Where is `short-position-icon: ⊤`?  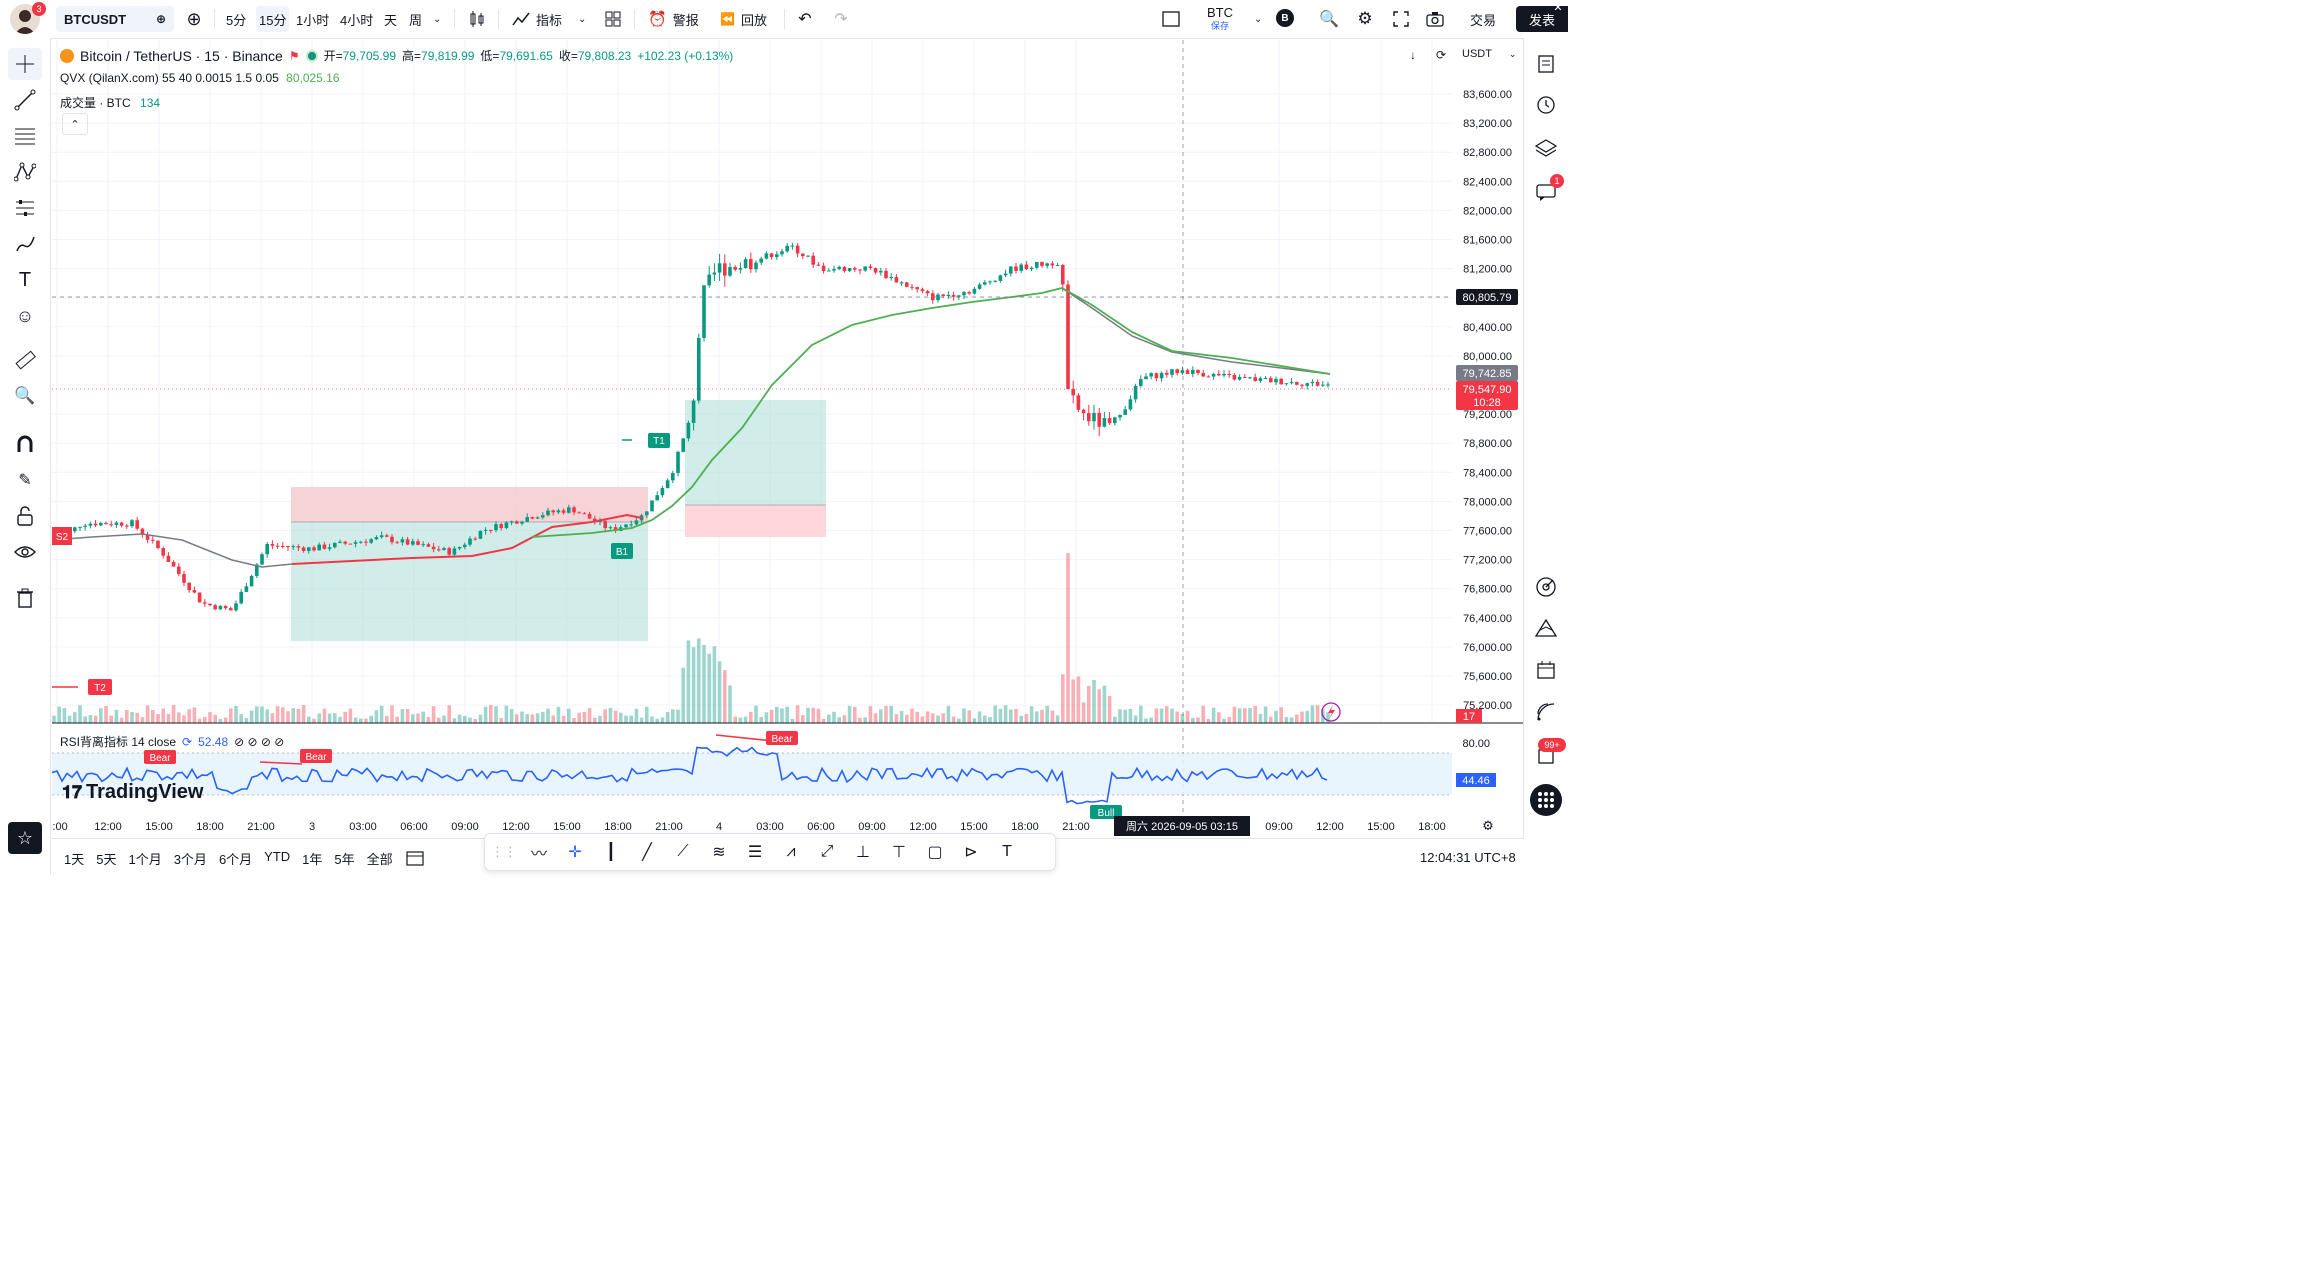
short-position-icon: ⊤ is located at coordinates (899, 852).